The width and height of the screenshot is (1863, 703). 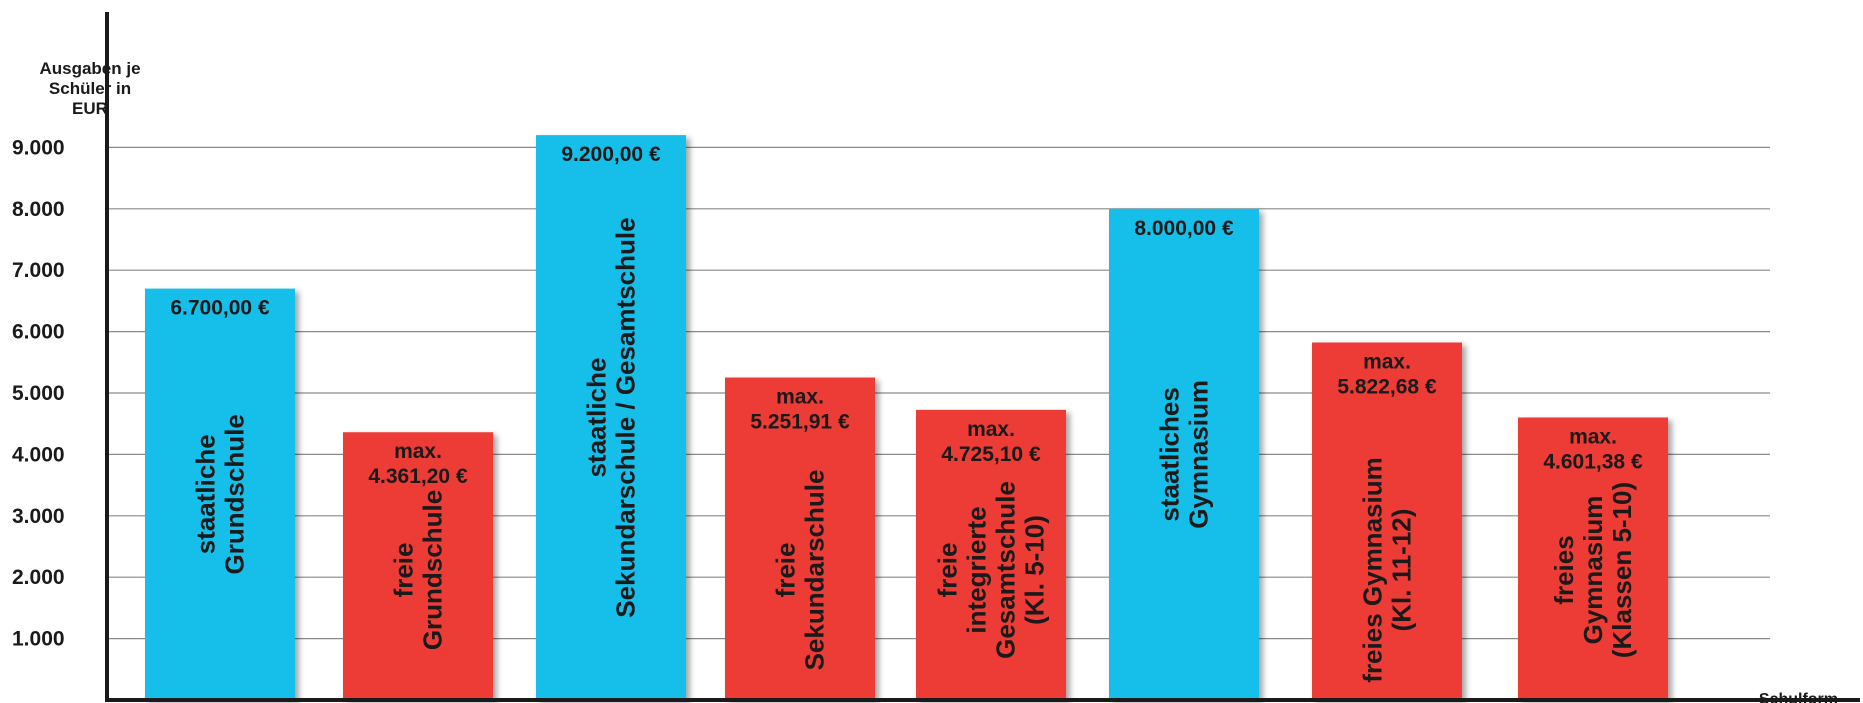 I want to click on bar-value-label: 6.700,00 €, so click(x=220, y=308).